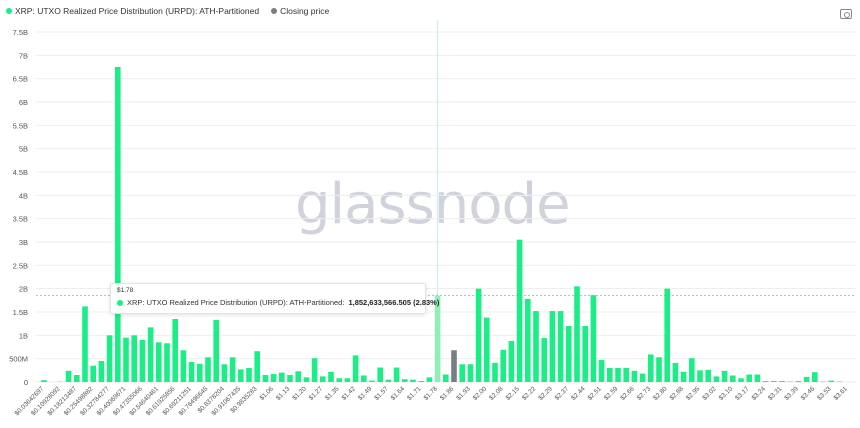 The height and width of the screenshot is (428, 860). Describe the element at coordinates (120, 302) in the screenshot. I see `series-dot-icon` at that location.